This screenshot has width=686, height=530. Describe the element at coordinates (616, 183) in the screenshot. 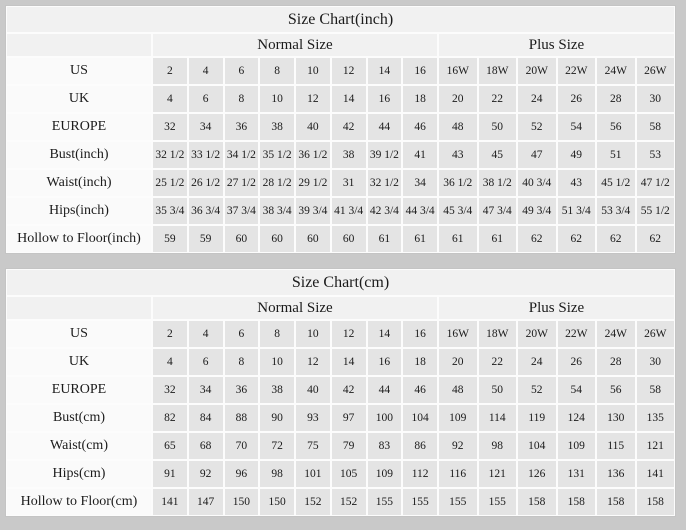

I see `size-value: 45 1/2` at that location.